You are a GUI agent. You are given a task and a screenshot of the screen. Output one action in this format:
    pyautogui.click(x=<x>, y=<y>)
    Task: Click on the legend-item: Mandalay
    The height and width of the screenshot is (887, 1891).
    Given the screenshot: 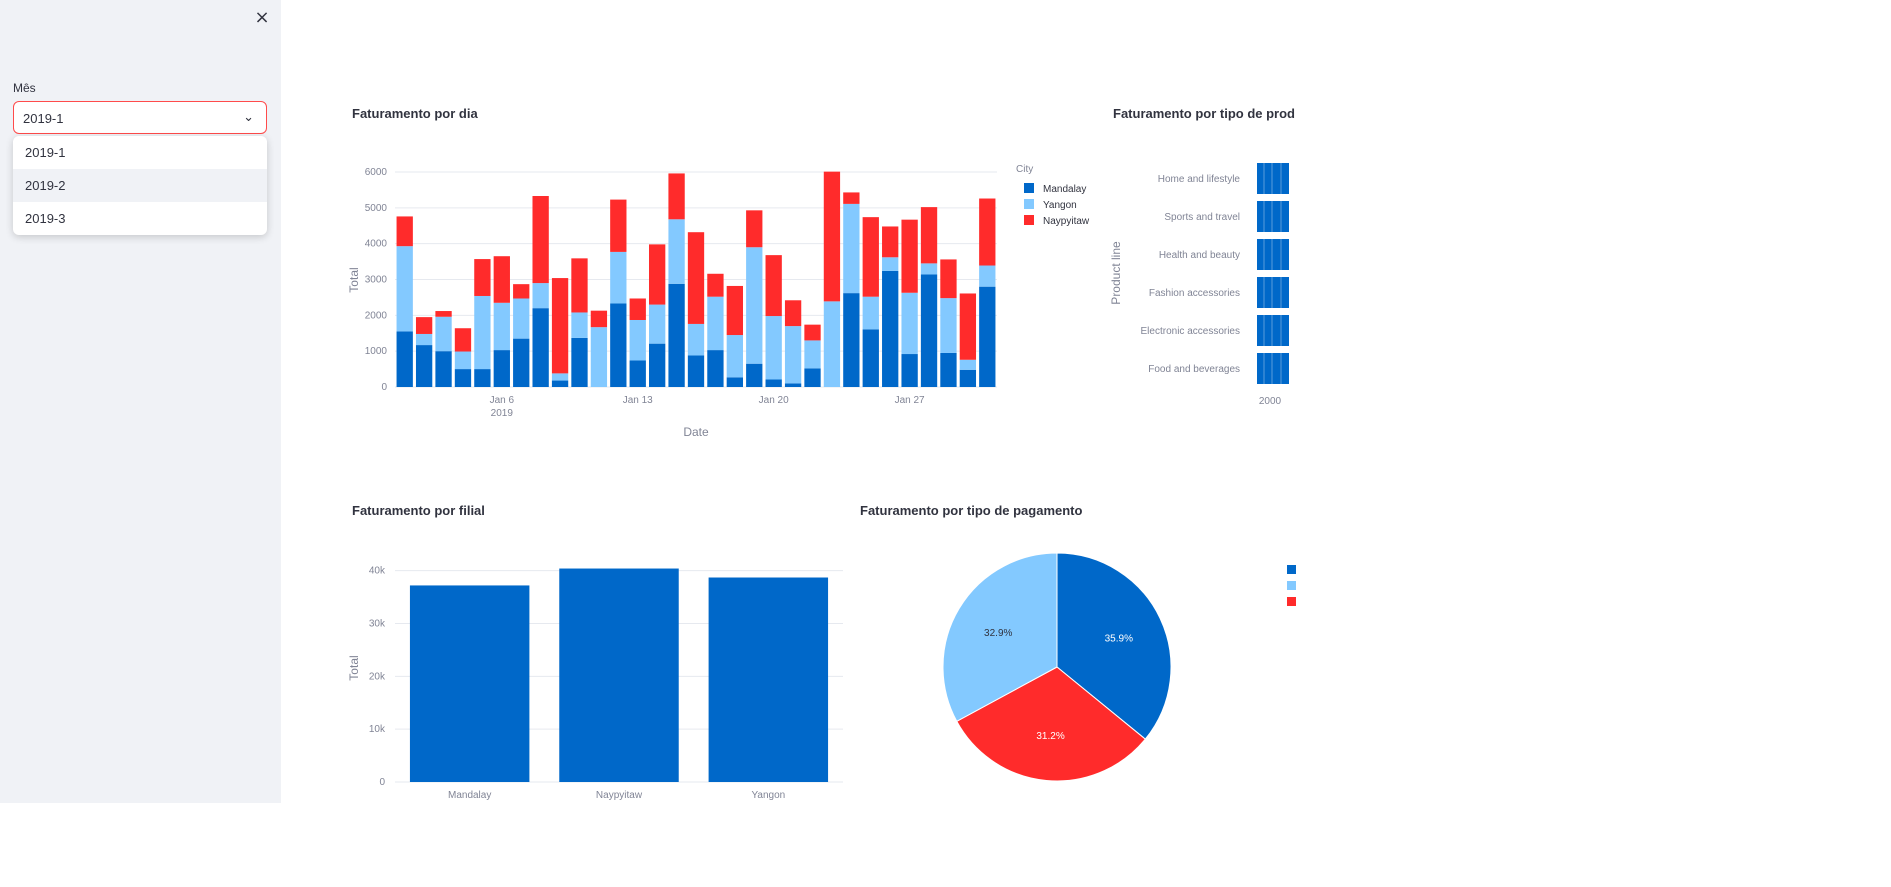 What is the action you would take?
    pyautogui.click(x=1064, y=189)
    